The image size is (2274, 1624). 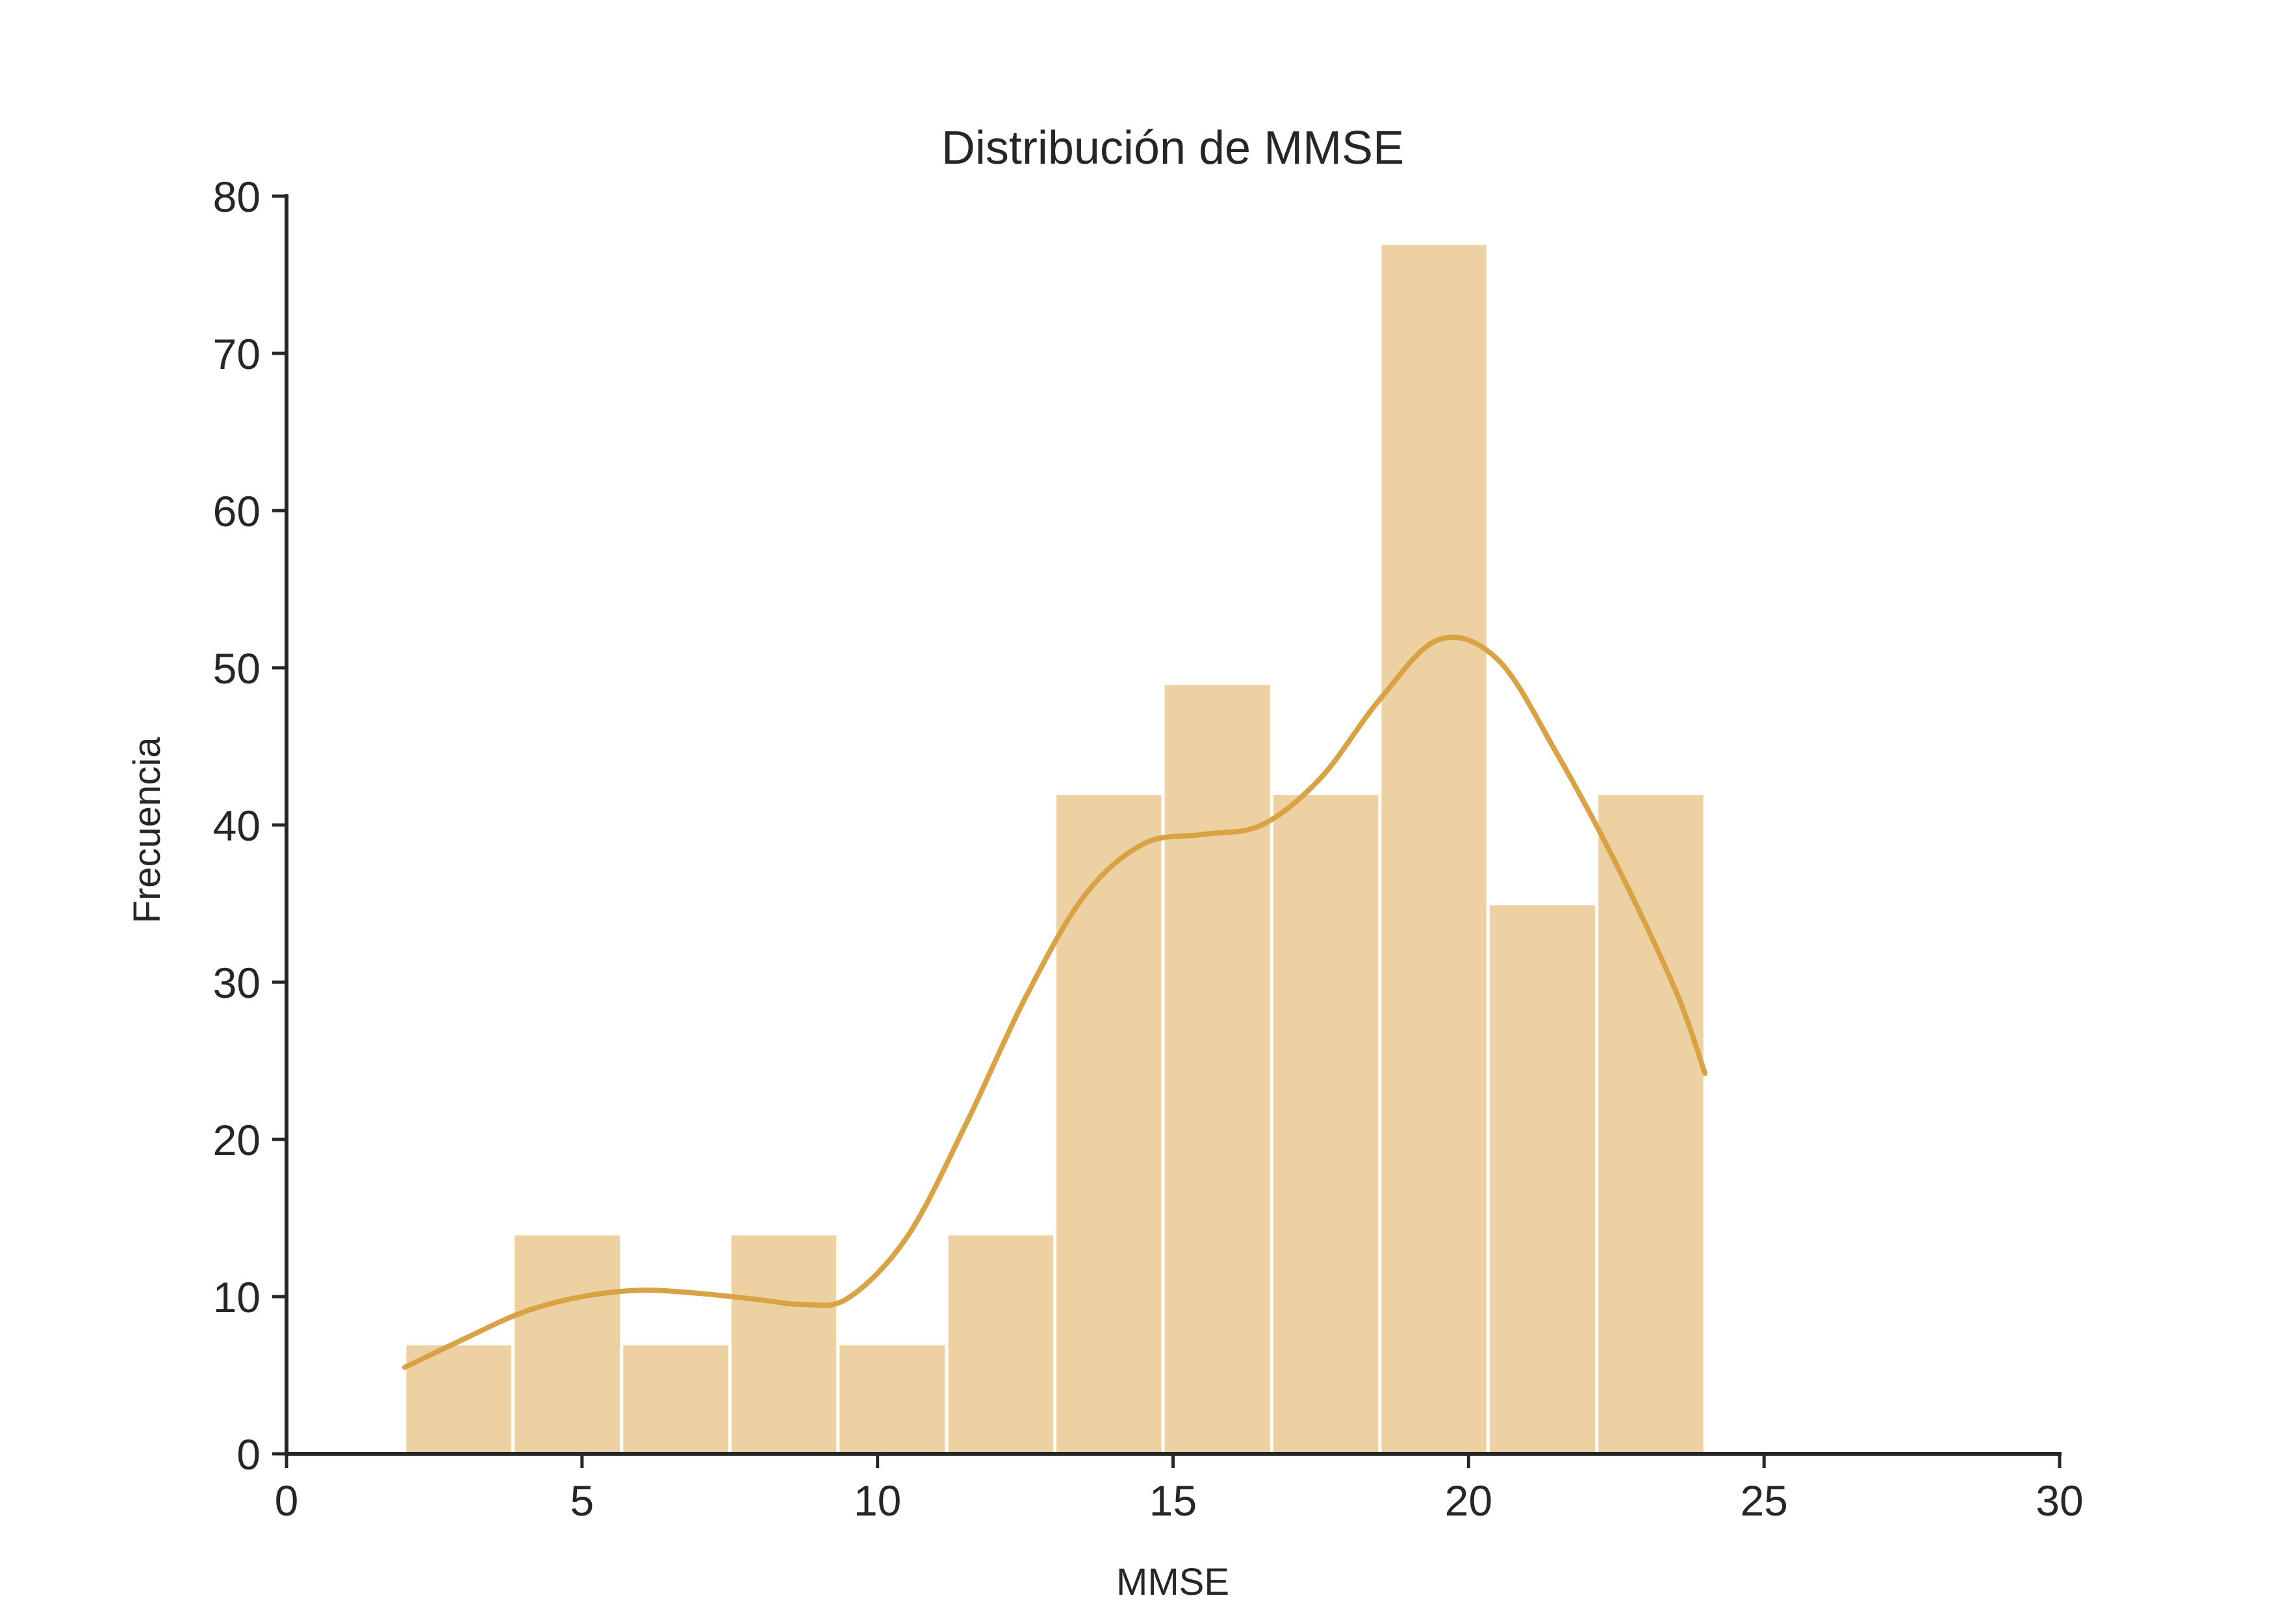 I want to click on y-tick-label: 30, so click(x=237, y=983).